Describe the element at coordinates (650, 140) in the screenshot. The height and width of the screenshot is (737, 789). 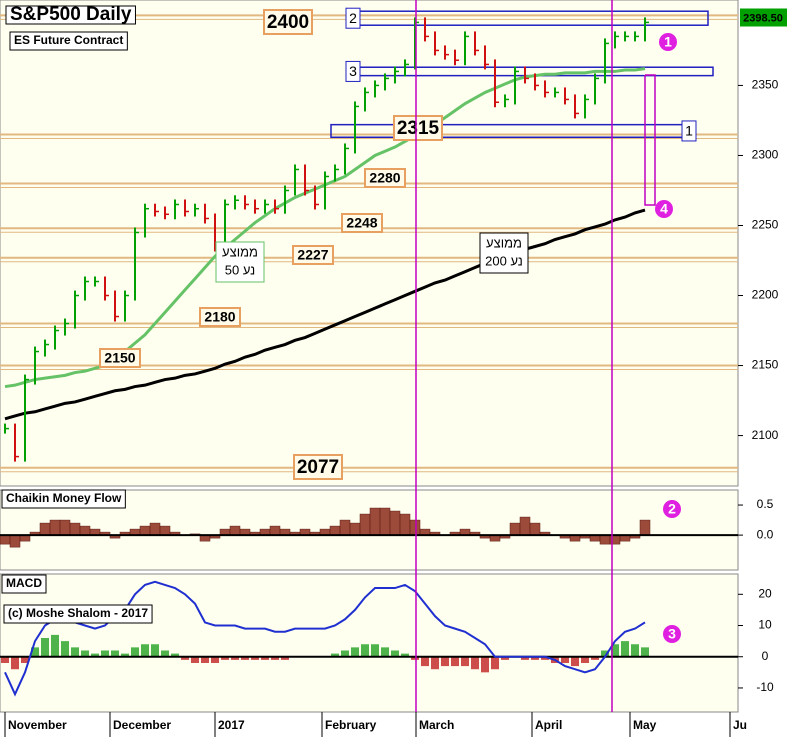
I see `bracket` at that location.